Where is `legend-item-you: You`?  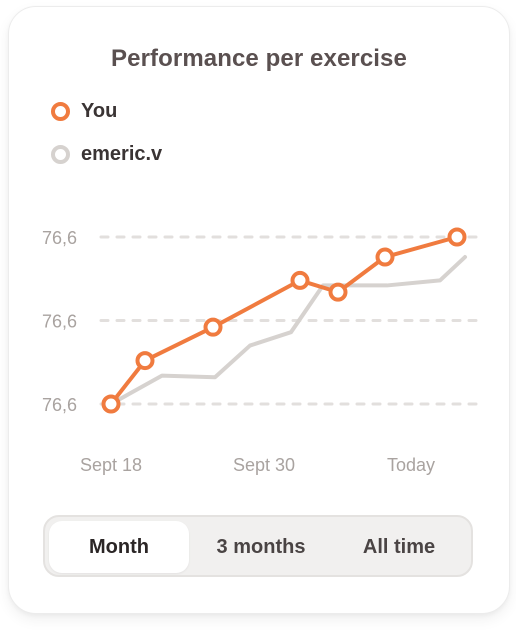
legend-item-you: You is located at coordinates (84, 111).